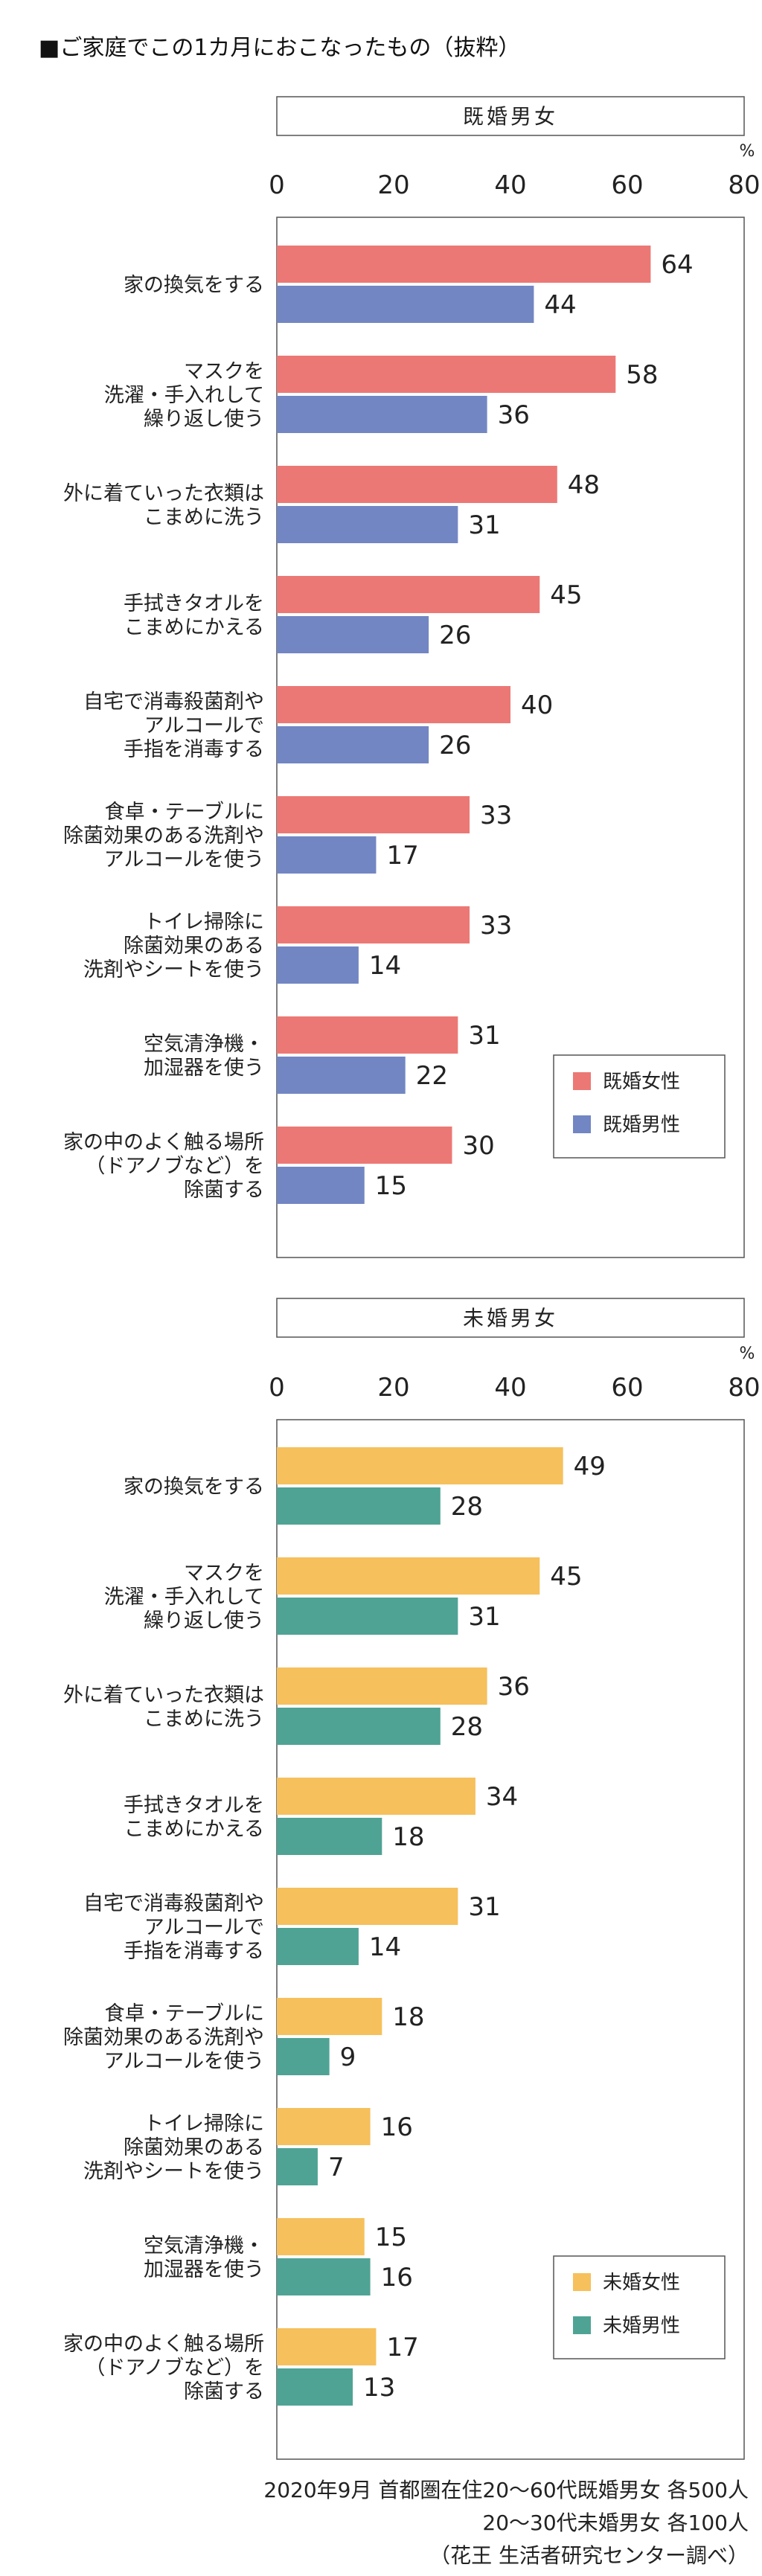 Image resolution: width=762 pixels, height=2576 pixels. I want to click on data-label: 7, so click(336, 2167).